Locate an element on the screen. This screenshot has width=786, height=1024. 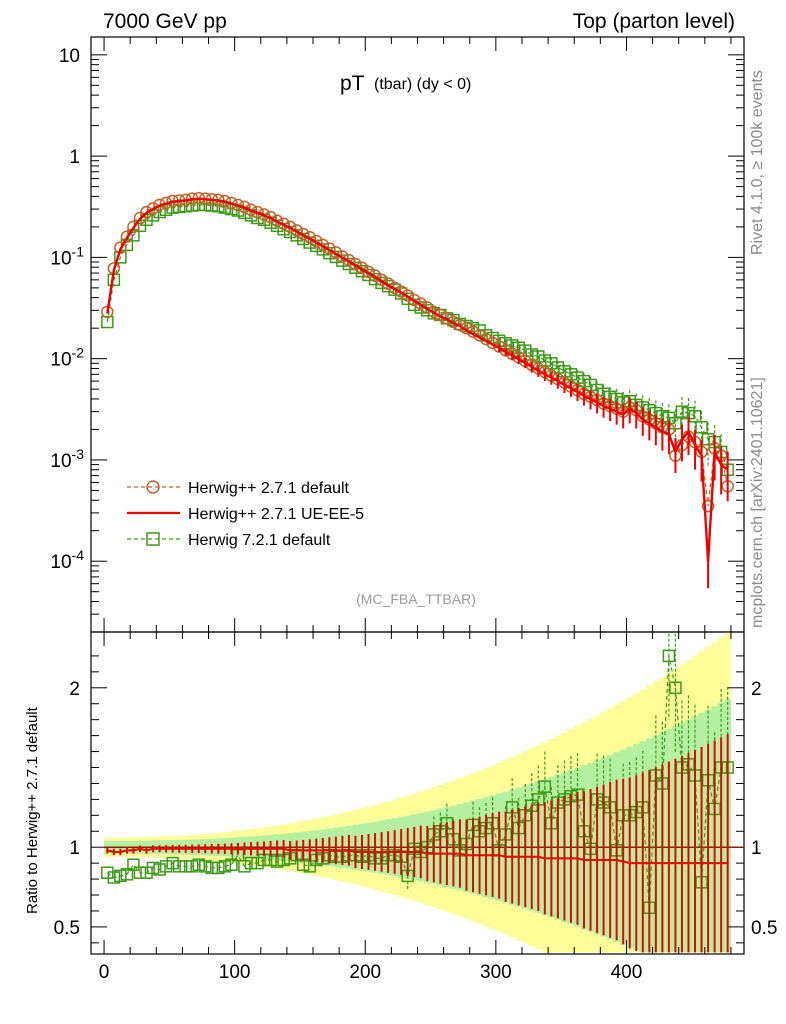
mcplots-label: mcplots.cern.ch [arXiv:2401.10621] is located at coordinates (757, 502).